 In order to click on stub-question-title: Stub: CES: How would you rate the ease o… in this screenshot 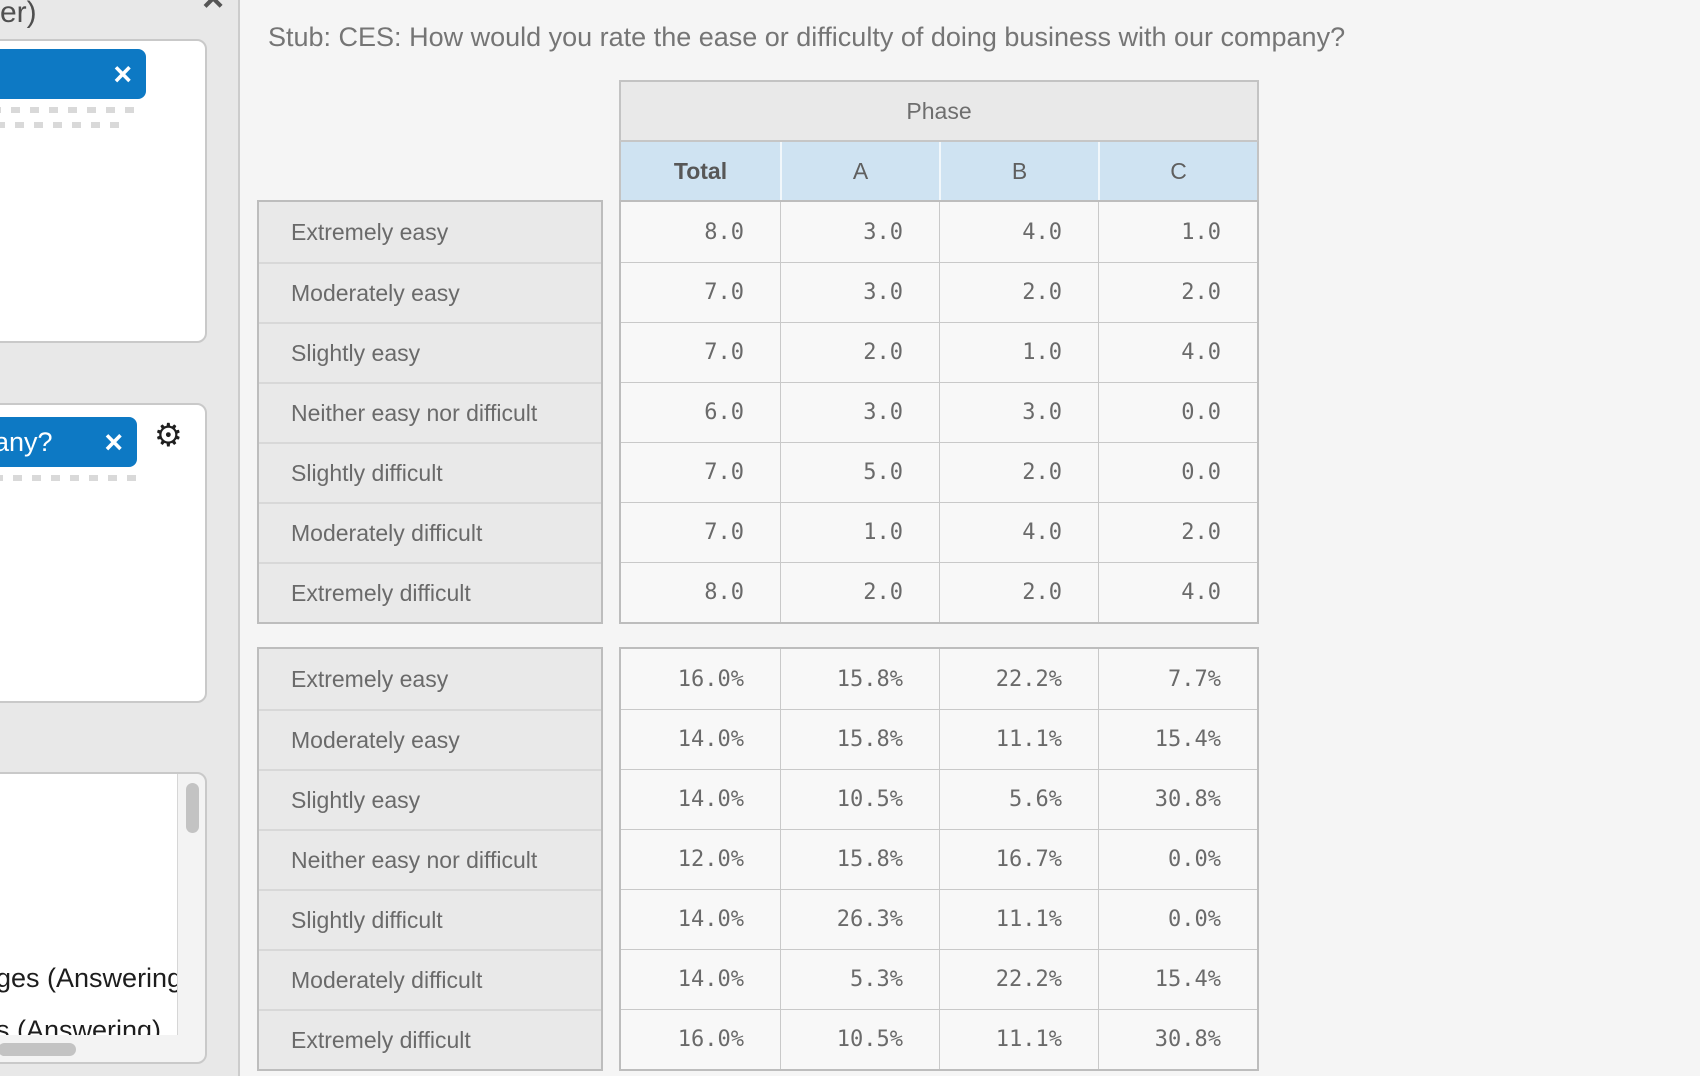, I will do `click(807, 37)`.